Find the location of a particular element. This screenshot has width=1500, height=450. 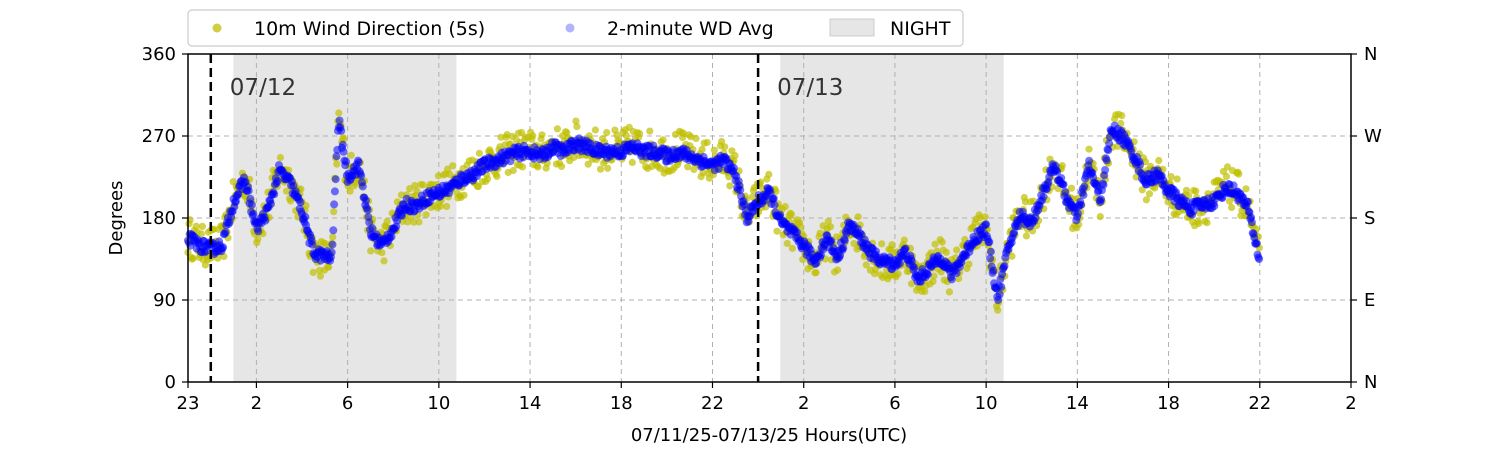

x-tick-label-8: 6 is located at coordinates (894, 403).